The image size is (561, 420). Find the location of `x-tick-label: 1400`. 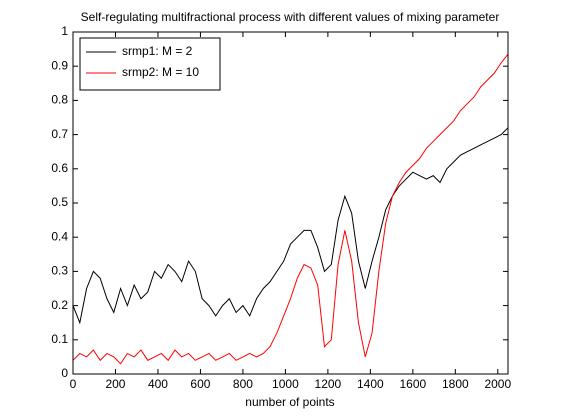

x-tick-label: 1400 is located at coordinates (370, 384).